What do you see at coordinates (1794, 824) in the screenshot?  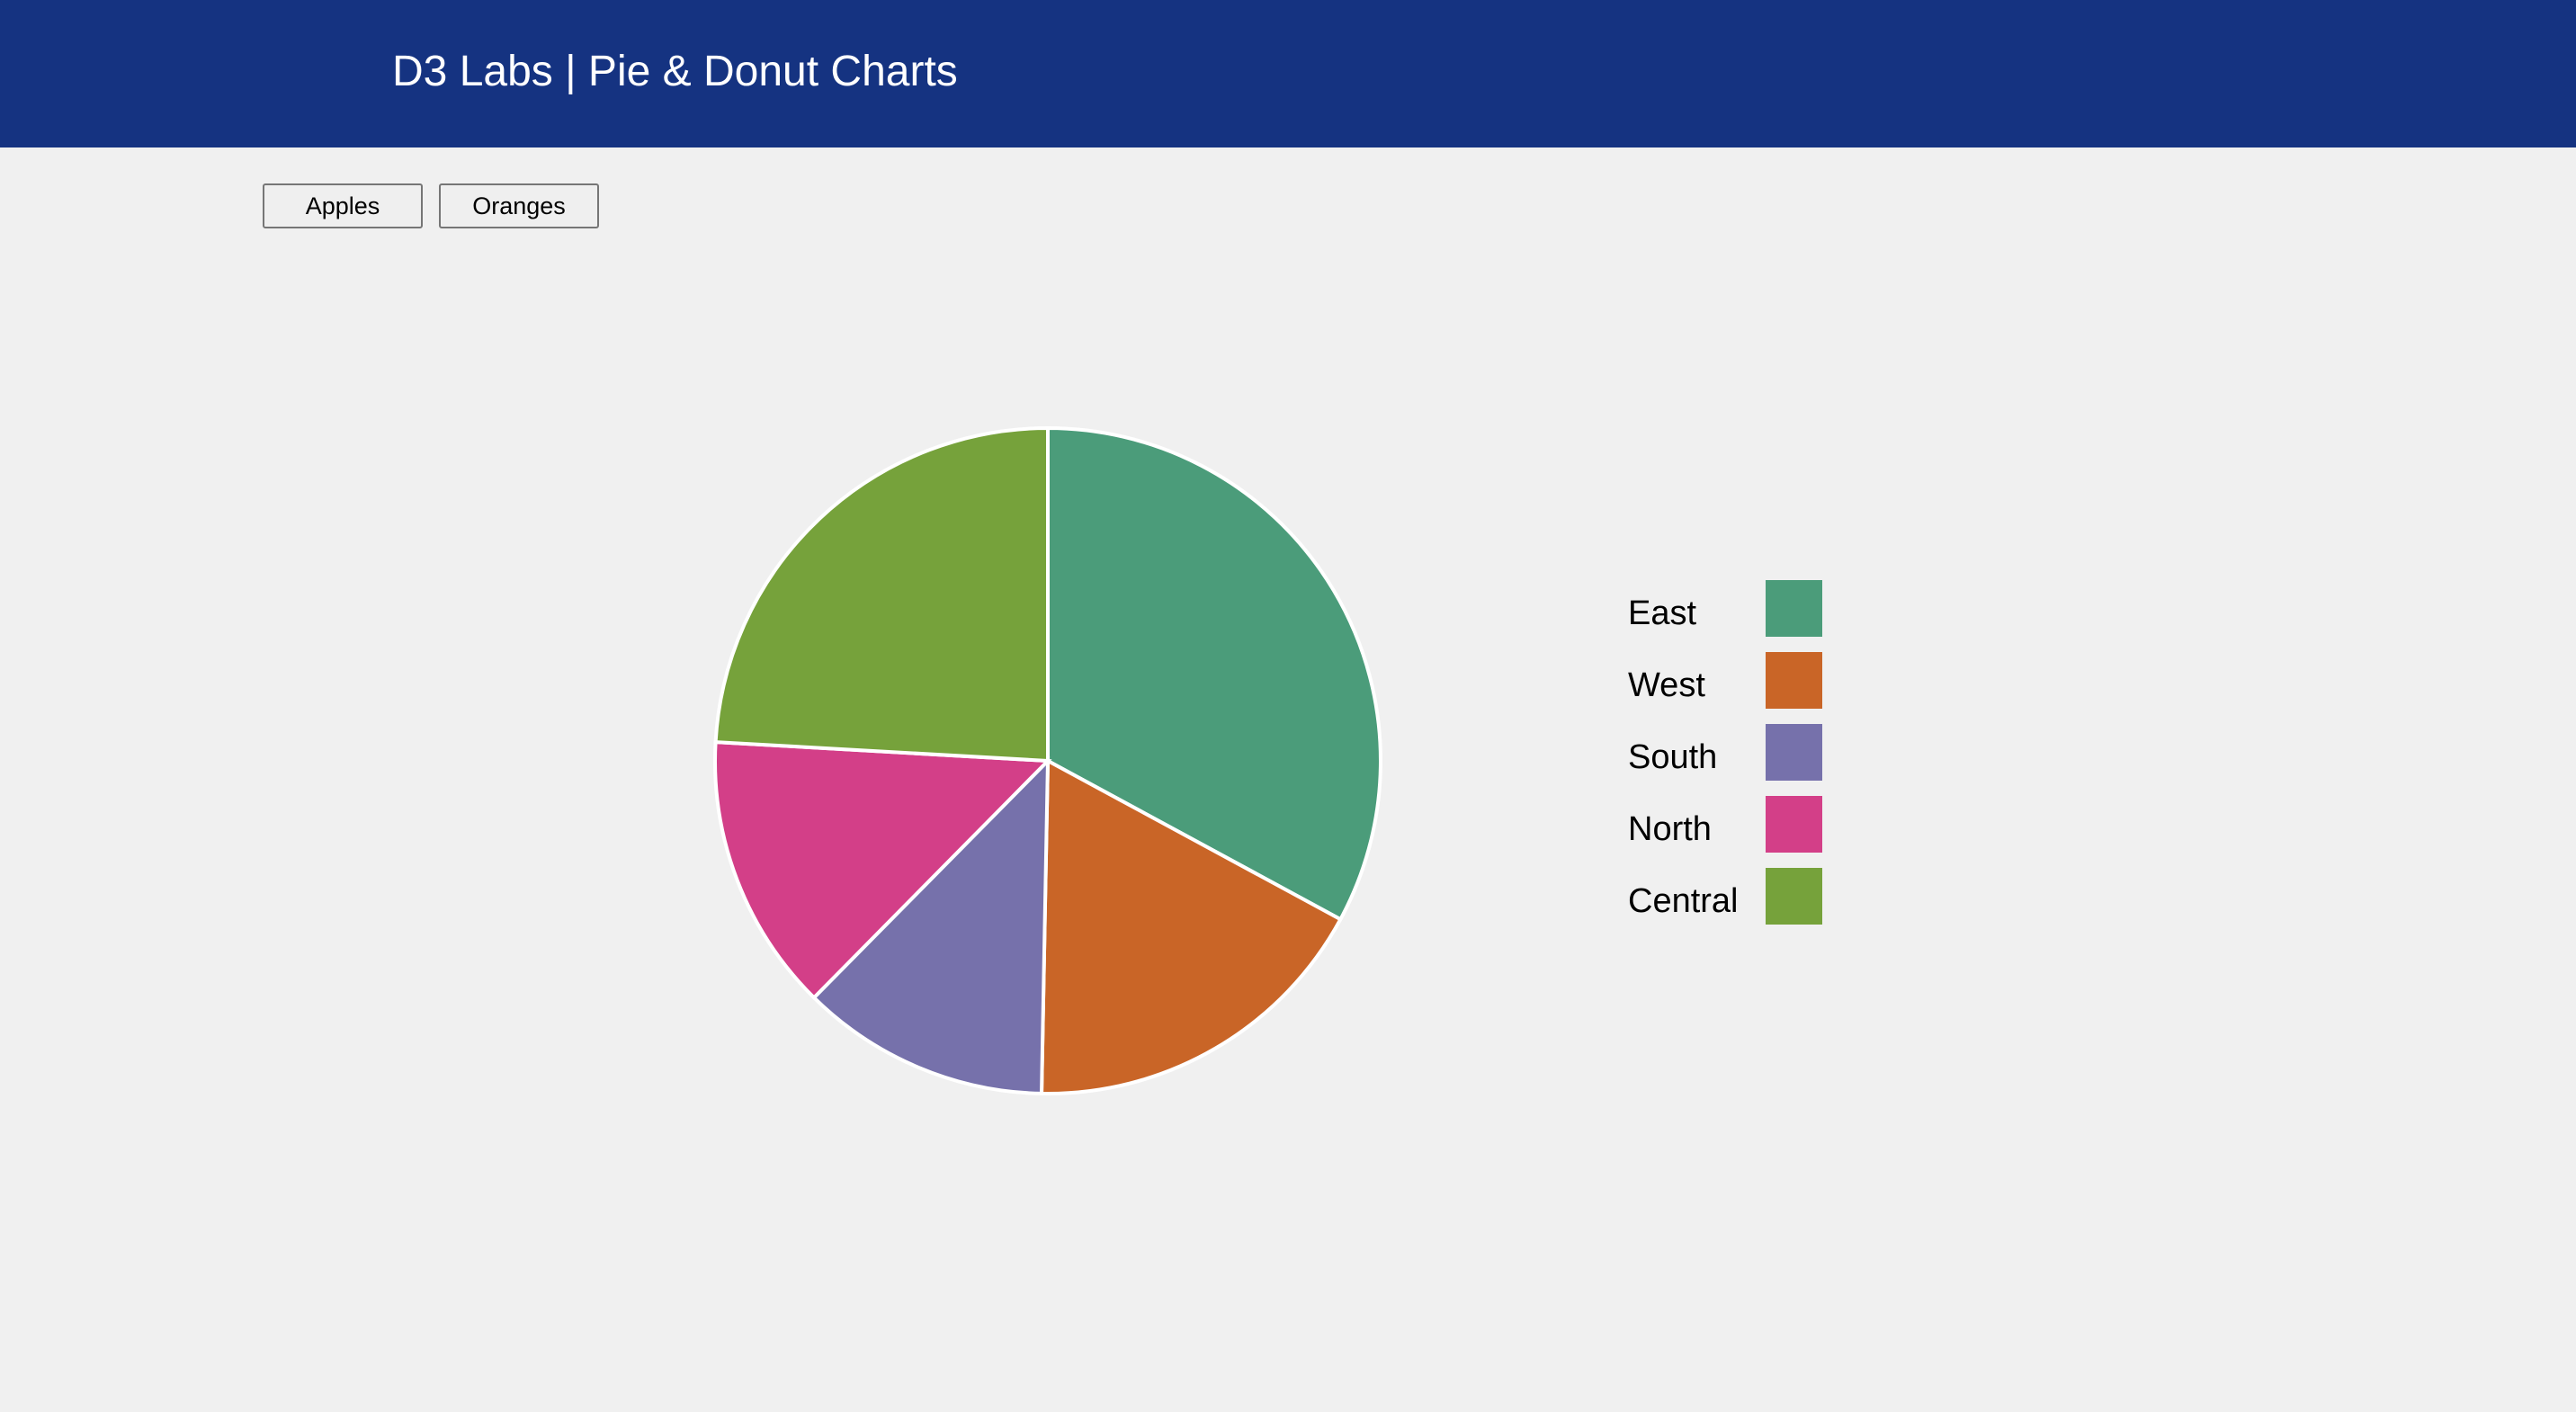 I see `legend-swatch-north` at bounding box center [1794, 824].